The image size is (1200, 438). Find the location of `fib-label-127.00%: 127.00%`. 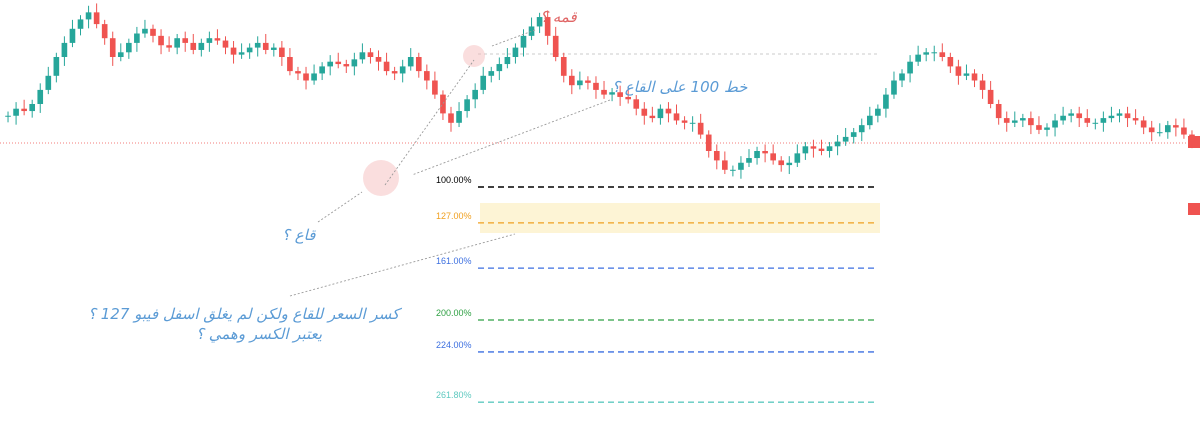

fib-label-127.00%: 127.00% is located at coordinates (454, 216).